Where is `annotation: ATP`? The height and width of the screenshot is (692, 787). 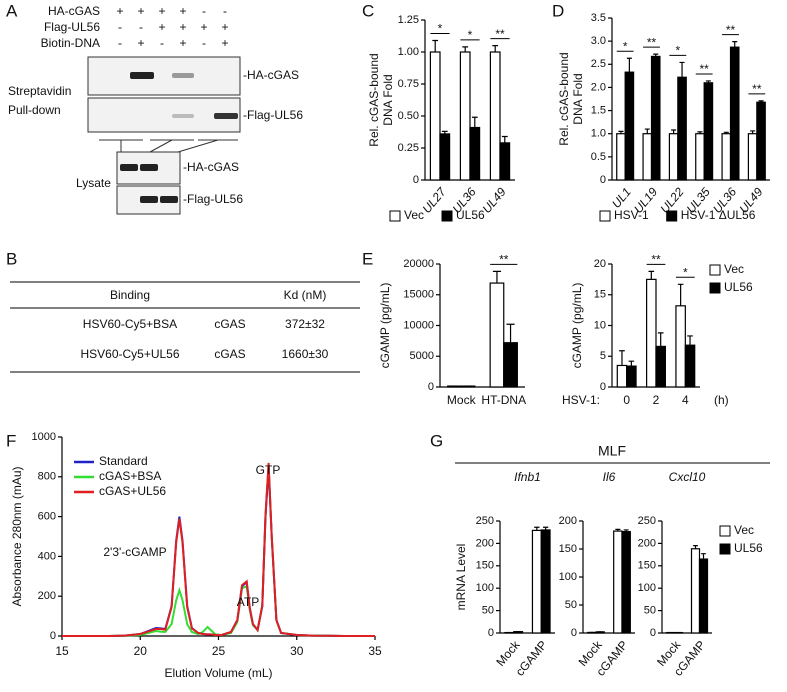
annotation: ATP is located at coordinates (248, 602).